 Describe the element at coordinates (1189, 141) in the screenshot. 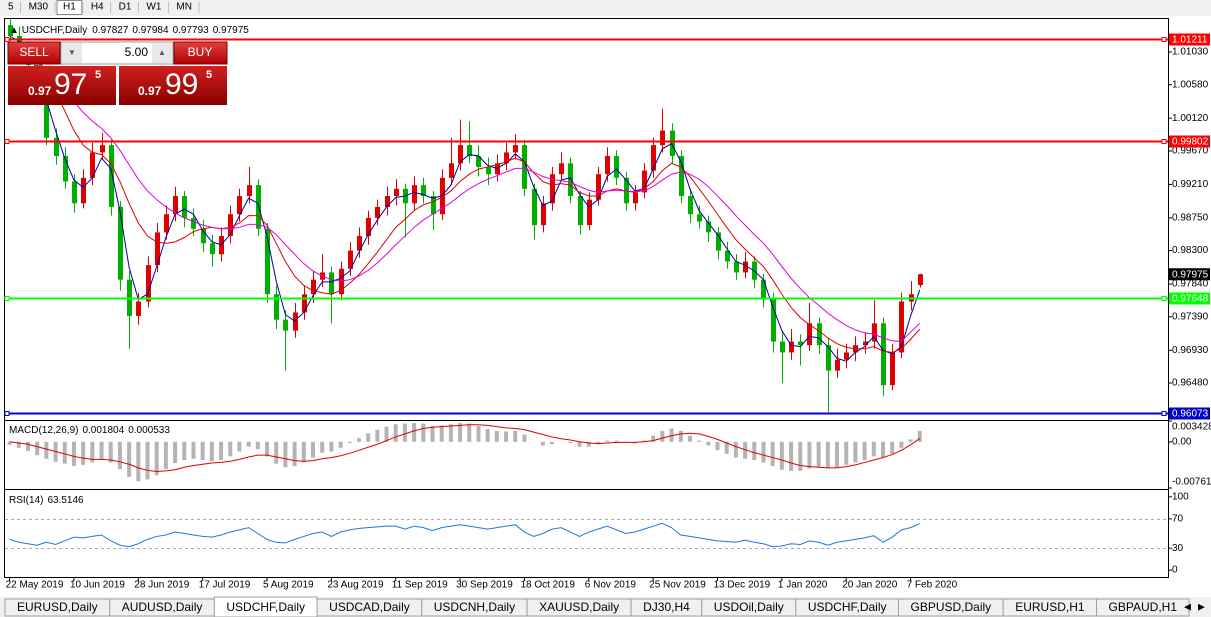

I see `level-tag` at that location.